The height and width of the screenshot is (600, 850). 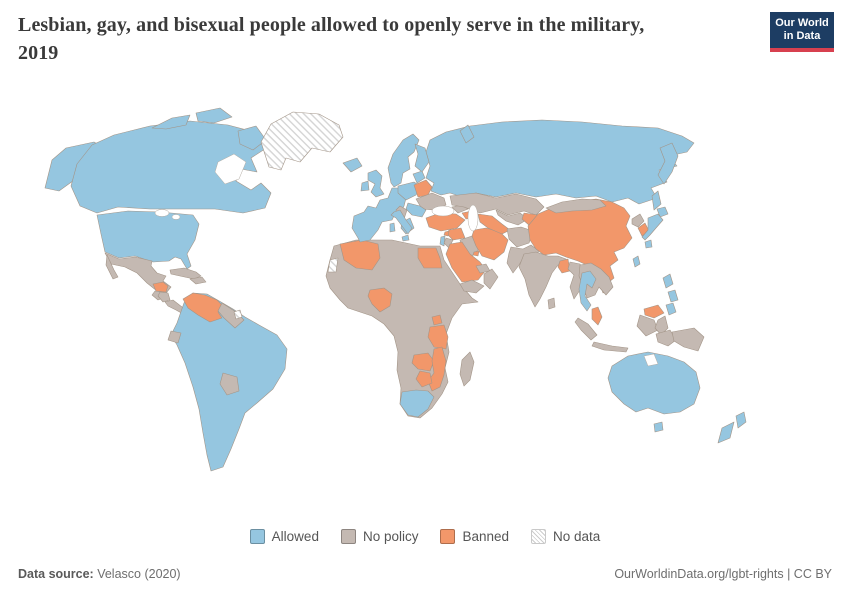 I want to click on owid-logo: Our World in Data, so click(x=802, y=32).